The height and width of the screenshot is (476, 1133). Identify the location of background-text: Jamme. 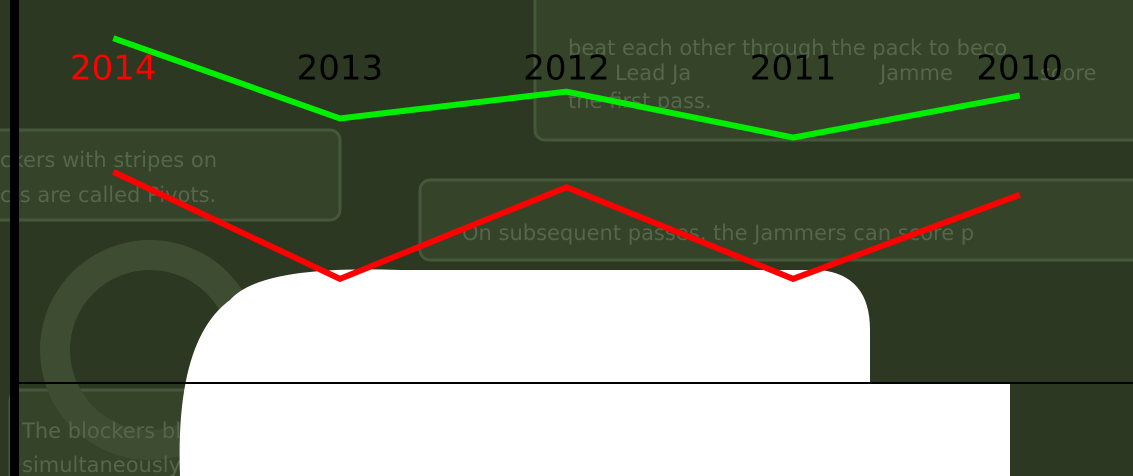
(915, 73).